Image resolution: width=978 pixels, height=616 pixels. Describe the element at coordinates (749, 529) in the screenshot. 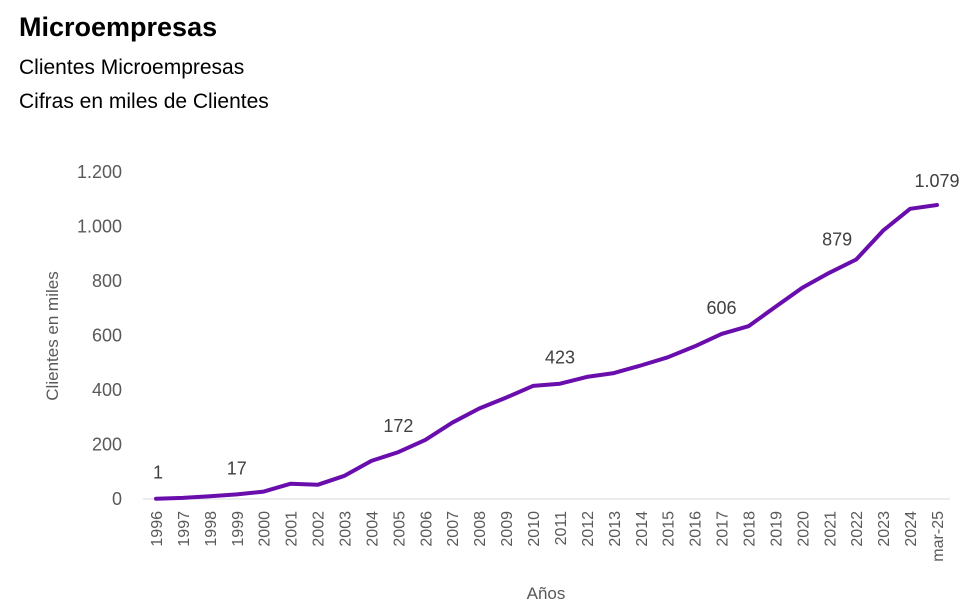

I see `x-tick-label: 2018` at that location.